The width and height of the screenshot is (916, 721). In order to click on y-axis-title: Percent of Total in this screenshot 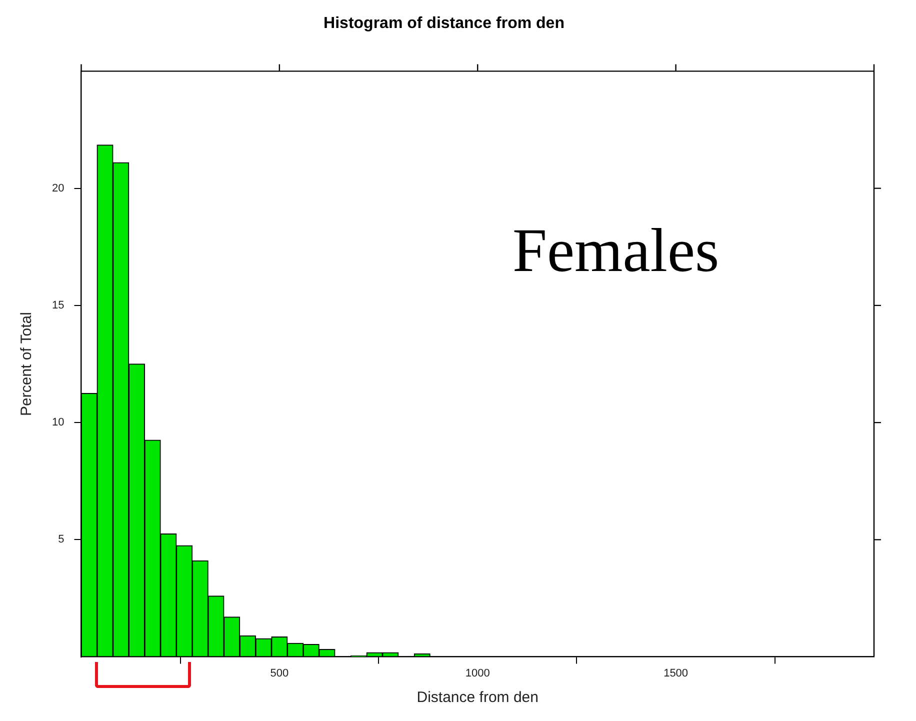, I will do `click(27, 364)`.